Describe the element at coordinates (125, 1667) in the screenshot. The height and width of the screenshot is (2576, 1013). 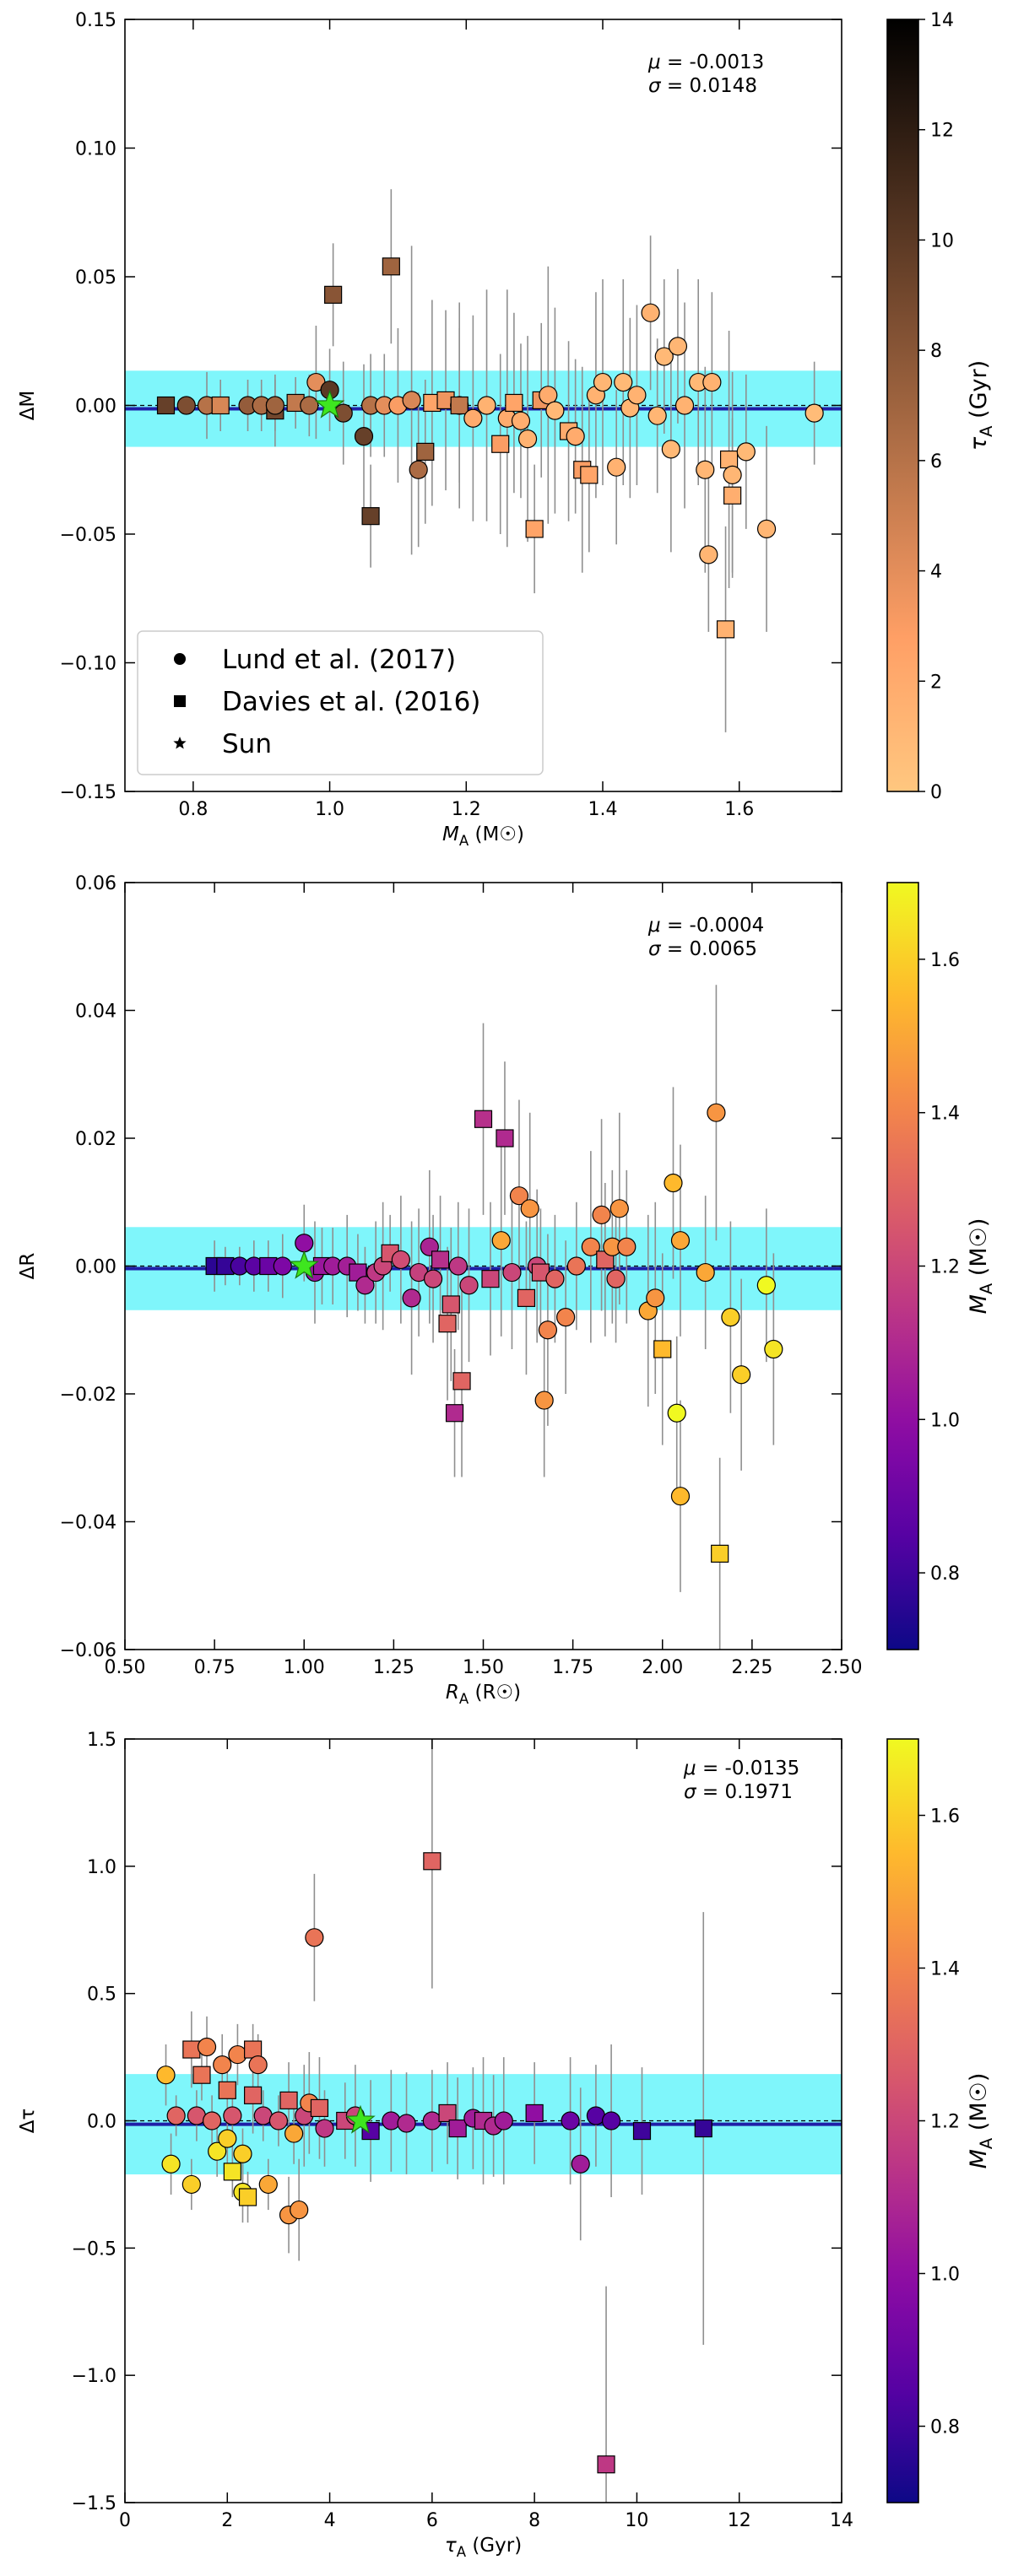
I see `x-tick-label: 0.50` at that location.